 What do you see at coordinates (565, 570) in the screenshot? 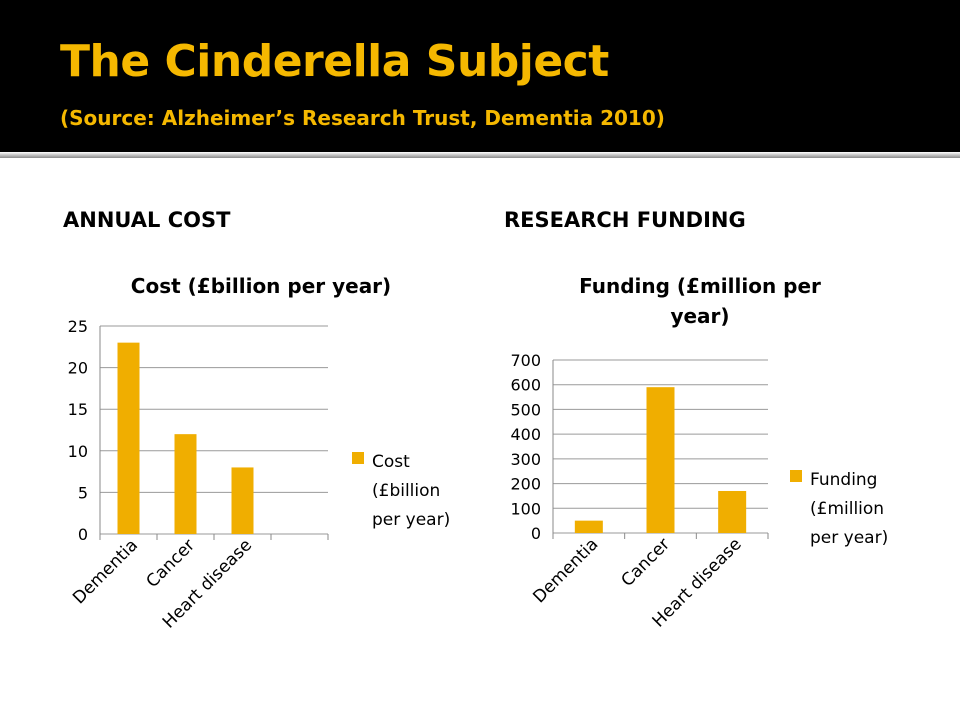
I see `x-tick-label: Dementia` at bounding box center [565, 570].